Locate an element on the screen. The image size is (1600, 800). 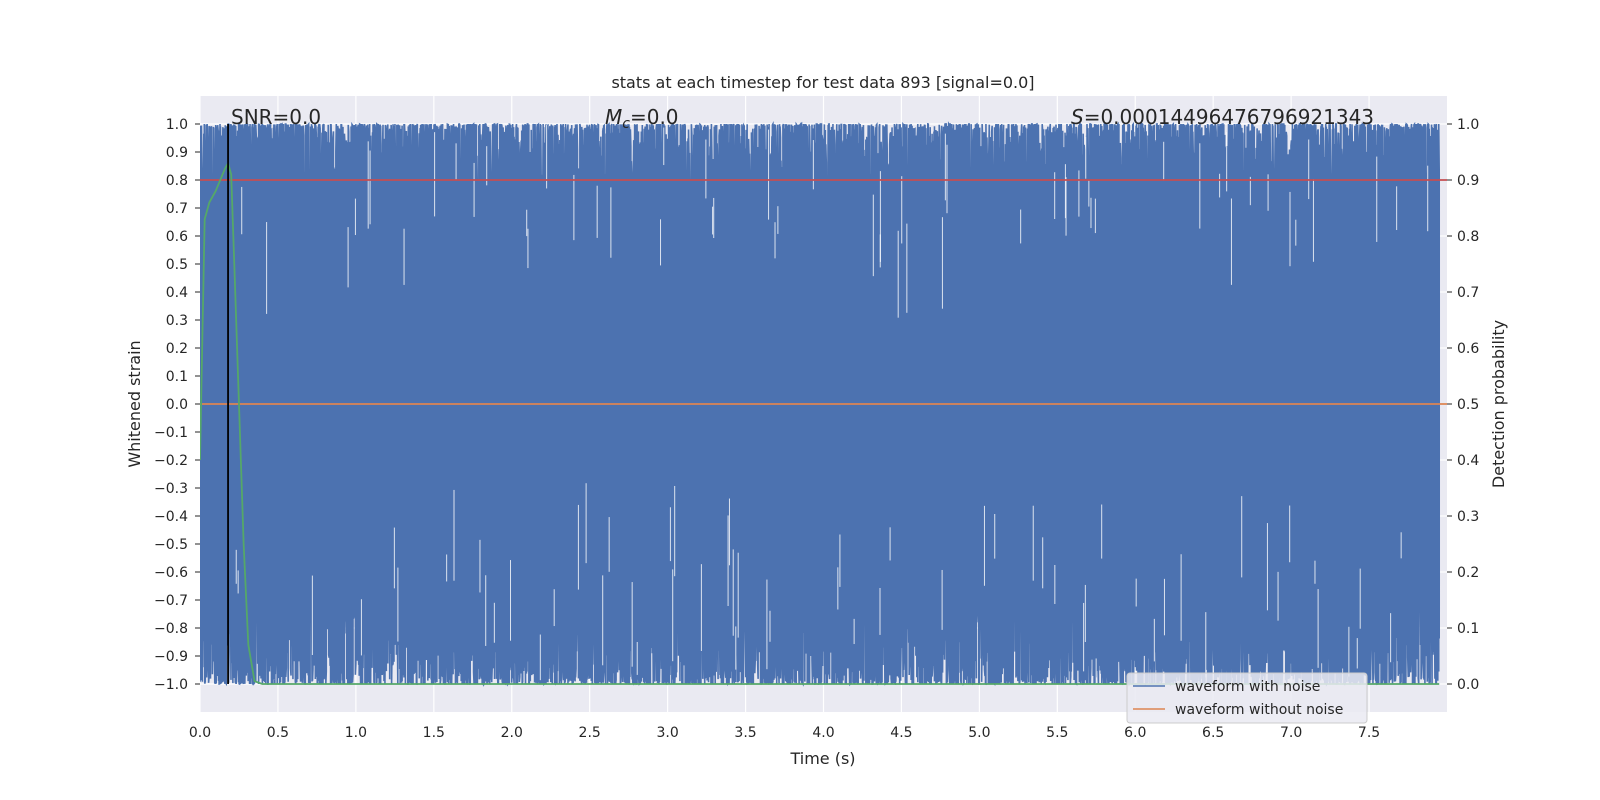
x-tick-label: 6.0 is located at coordinates (1135, 733).